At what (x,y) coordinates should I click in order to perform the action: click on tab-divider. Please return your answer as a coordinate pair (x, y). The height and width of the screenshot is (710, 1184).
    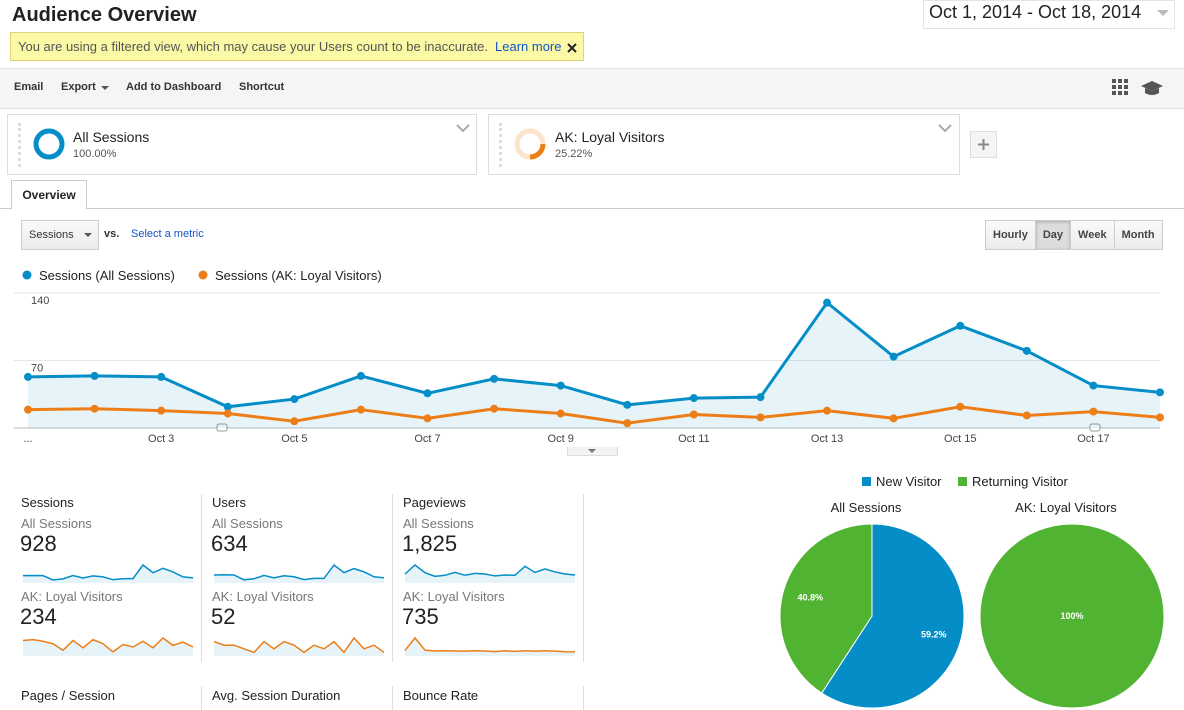
    Looking at the image, I should click on (592, 208).